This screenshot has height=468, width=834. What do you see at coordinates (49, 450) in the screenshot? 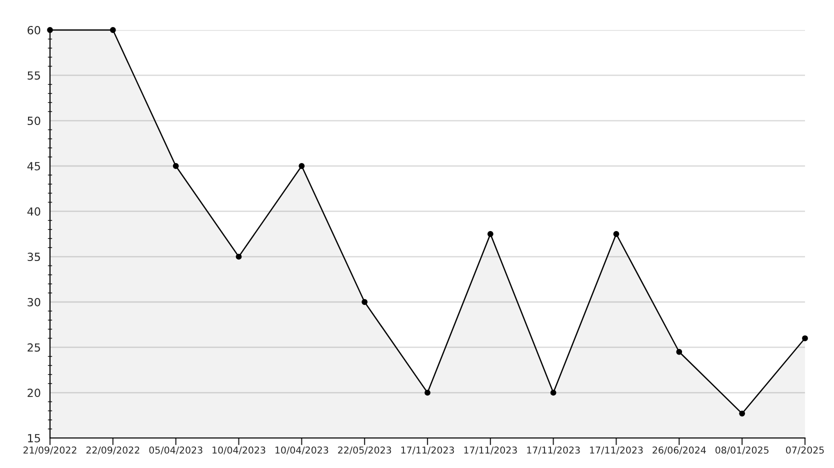
I see `x-tick-label: 21/09/2022` at bounding box center [49, 450].